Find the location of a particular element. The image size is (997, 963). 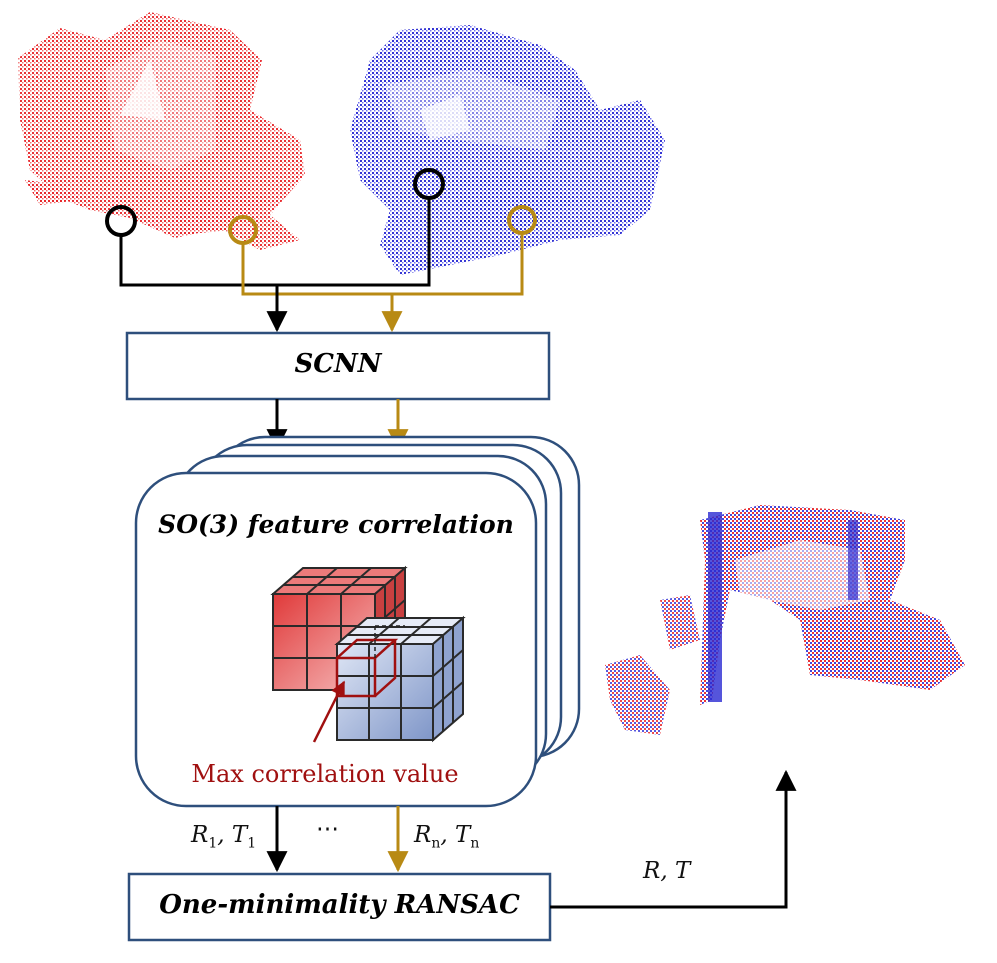

final-transform-arrow is located at coordinates (673, 839).